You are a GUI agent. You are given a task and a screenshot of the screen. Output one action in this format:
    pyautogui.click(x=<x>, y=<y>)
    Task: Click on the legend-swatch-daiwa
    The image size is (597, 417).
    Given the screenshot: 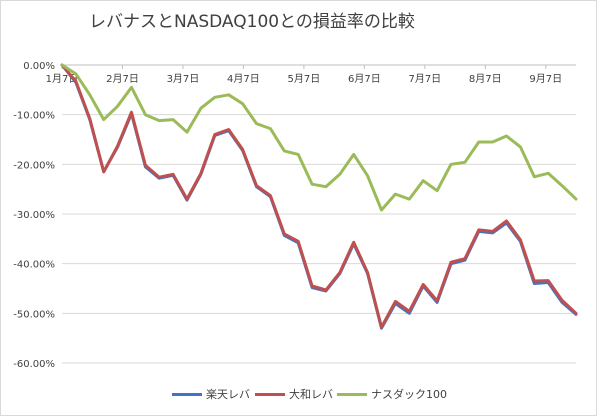 What is the action you would take?
    pyautogui.click(x=270, y=394)
    